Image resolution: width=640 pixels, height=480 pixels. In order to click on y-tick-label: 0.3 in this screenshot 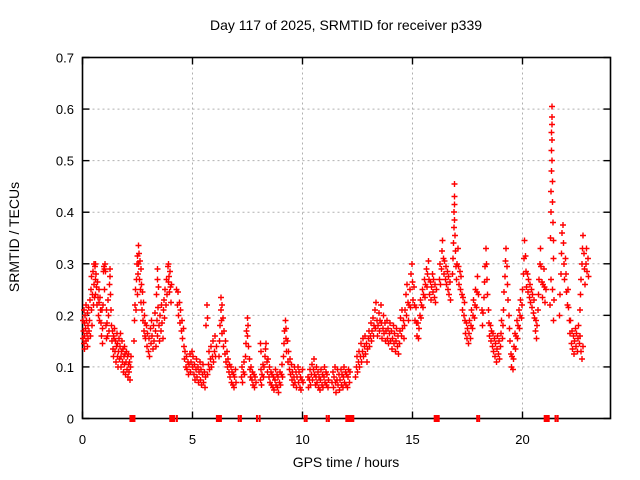, I will do `click(65, 264)`.